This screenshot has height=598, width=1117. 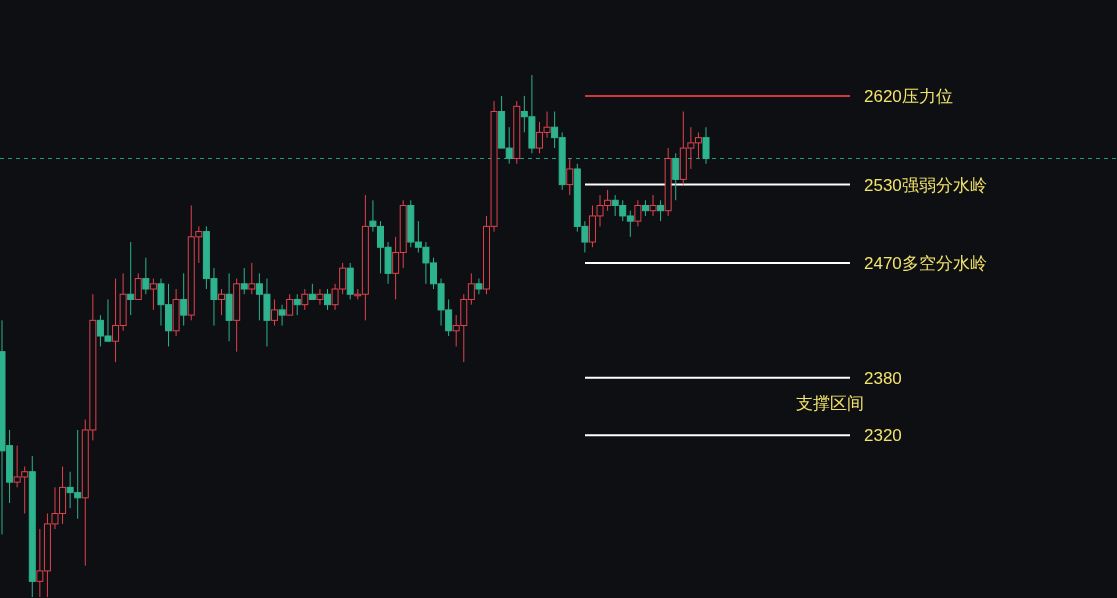 What do you see at coordinates (883, 378) in the screenshot?
I see `text: 2380` at bounding box center [883, 378].